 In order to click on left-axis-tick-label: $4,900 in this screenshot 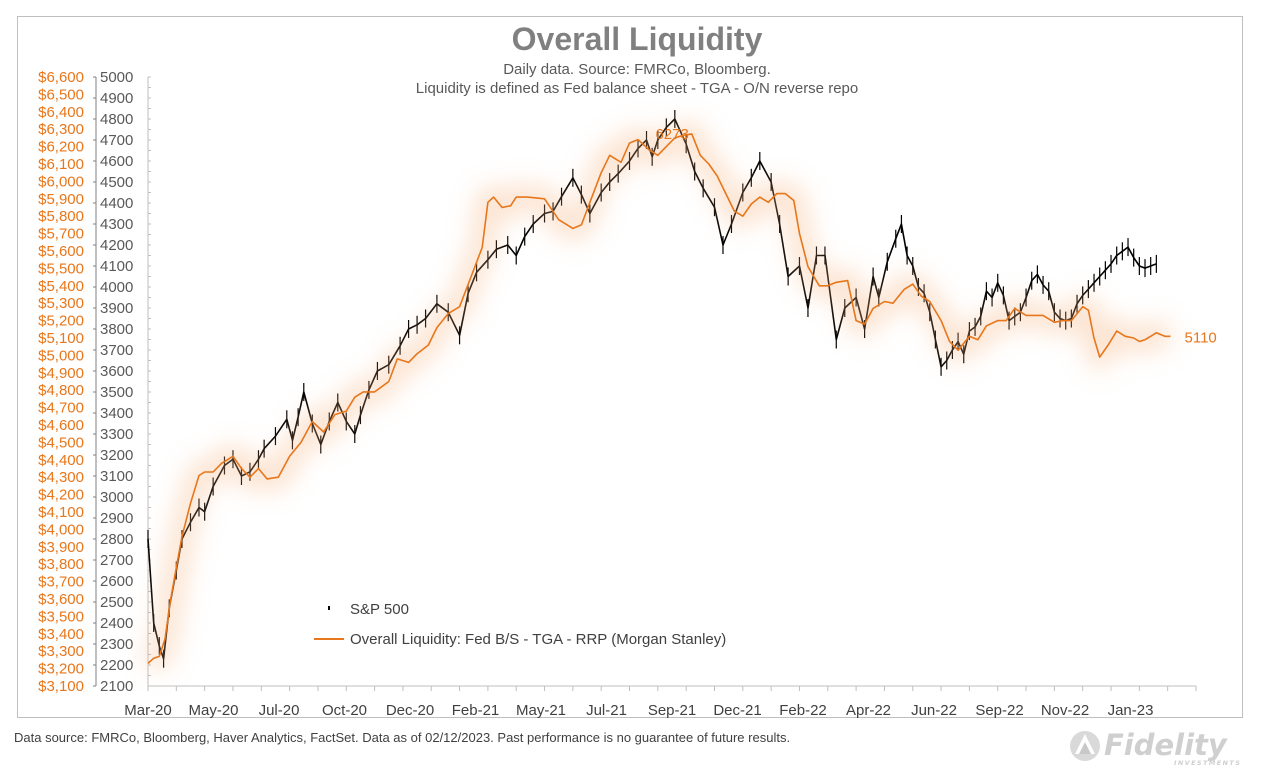, I will do `click(61, 373)`.